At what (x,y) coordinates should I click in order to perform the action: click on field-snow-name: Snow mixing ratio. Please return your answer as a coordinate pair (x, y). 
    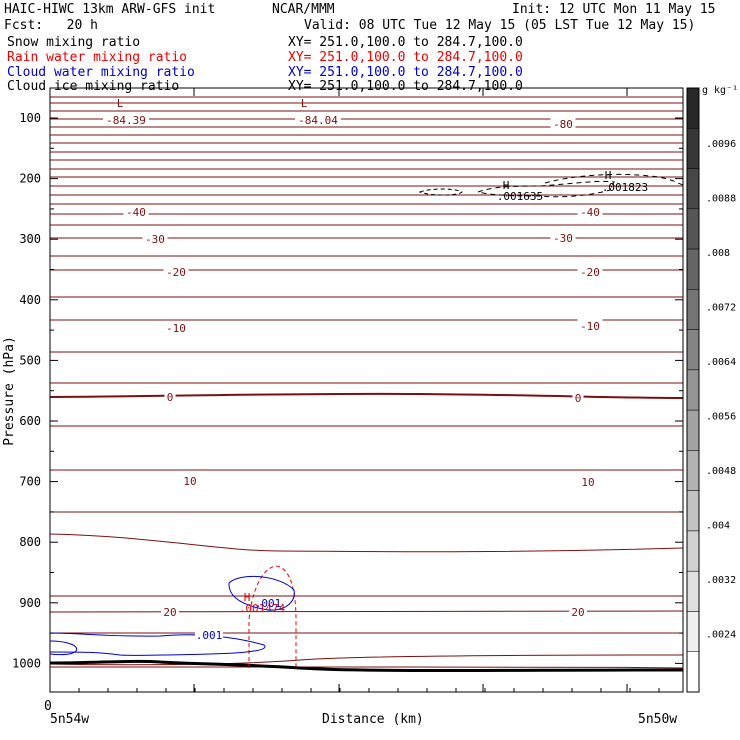
    Looking at the image, I should click on (74, 42).